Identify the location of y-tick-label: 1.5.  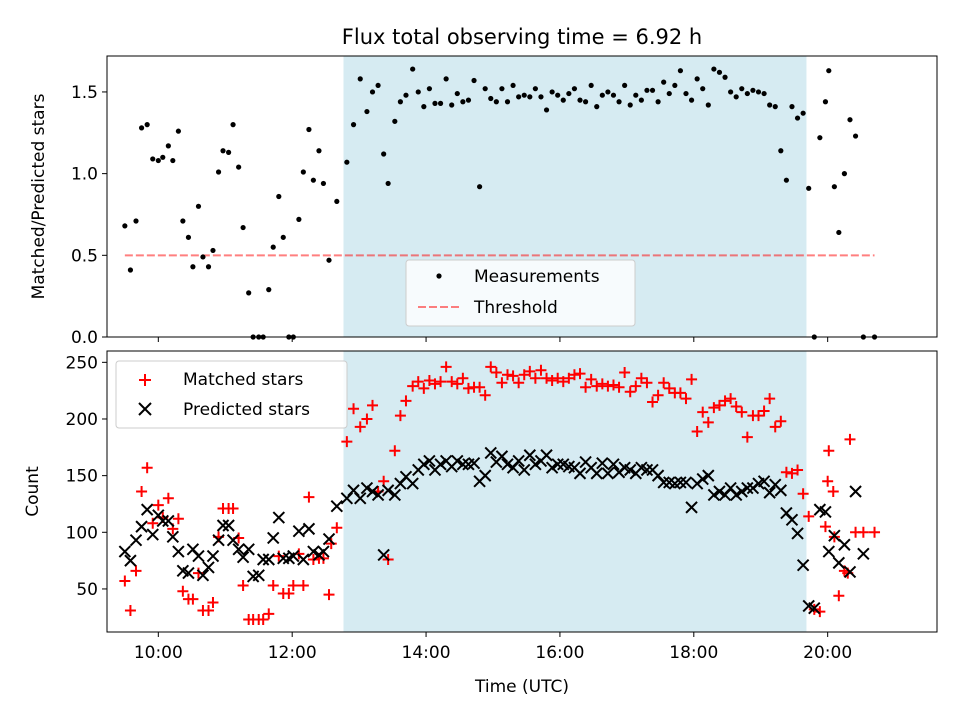
(84, 93).